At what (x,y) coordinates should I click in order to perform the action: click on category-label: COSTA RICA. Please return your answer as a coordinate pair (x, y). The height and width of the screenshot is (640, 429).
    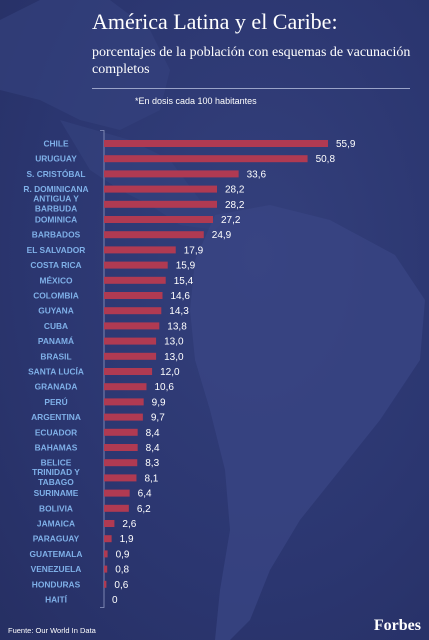
    Looking at the image, I should click on (55, 265).